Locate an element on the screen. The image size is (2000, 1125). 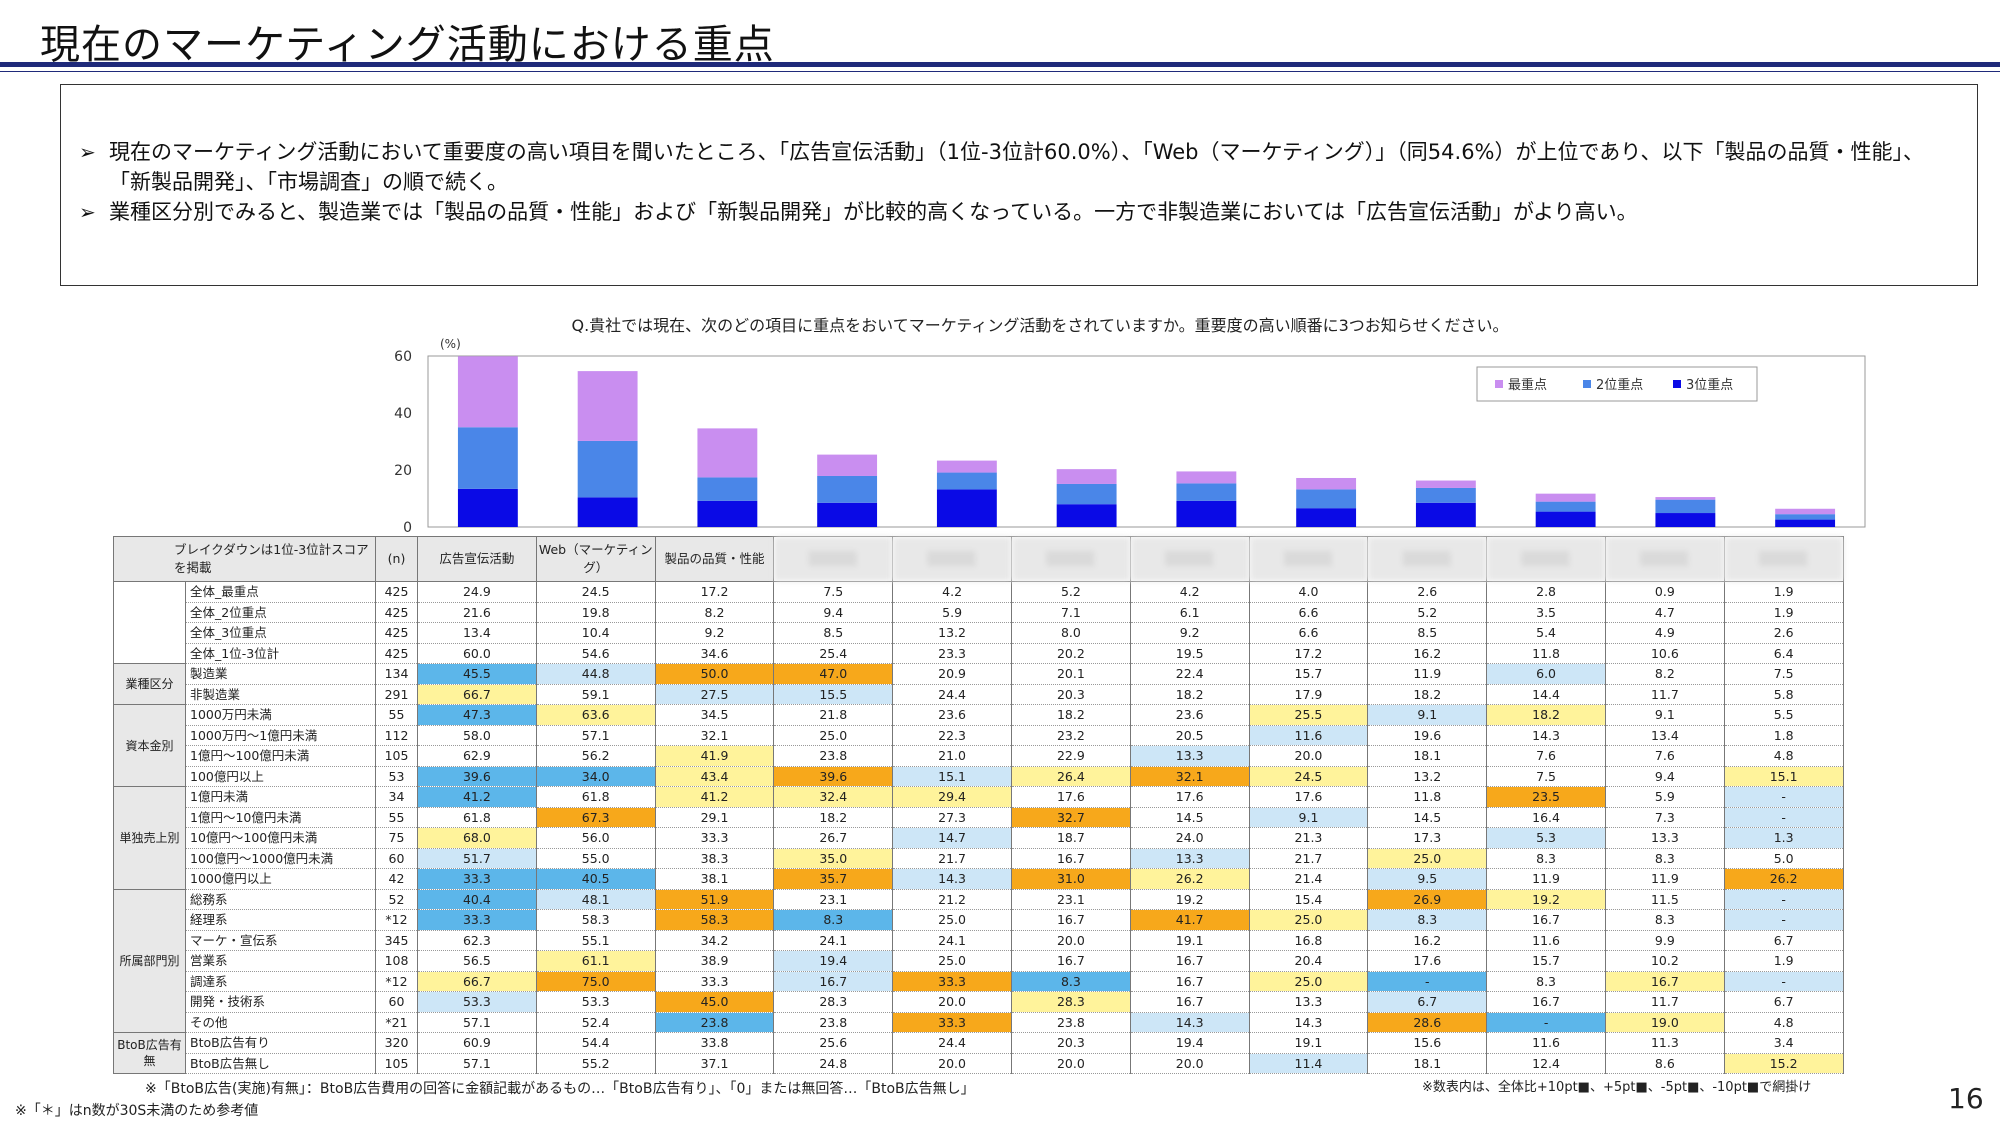
table-cell: 19.4 is located at coordinates (833, 961).